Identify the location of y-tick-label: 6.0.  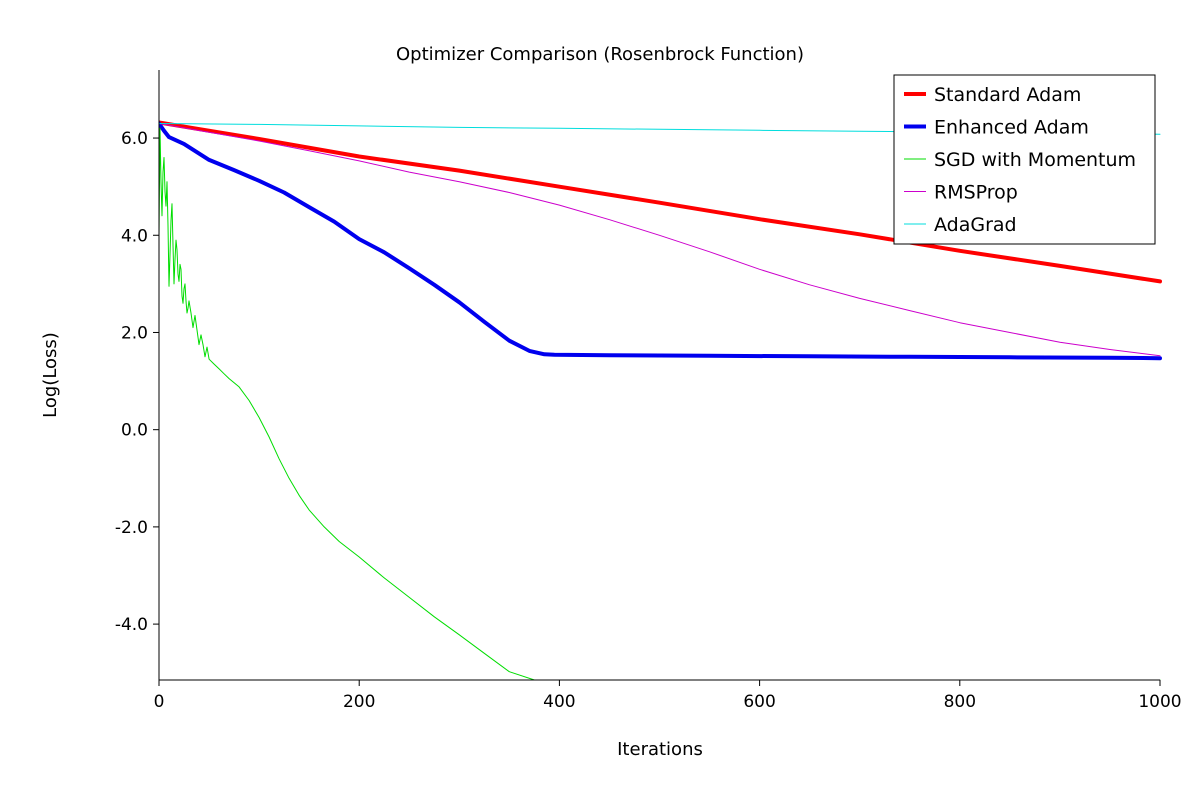
(134, 139).